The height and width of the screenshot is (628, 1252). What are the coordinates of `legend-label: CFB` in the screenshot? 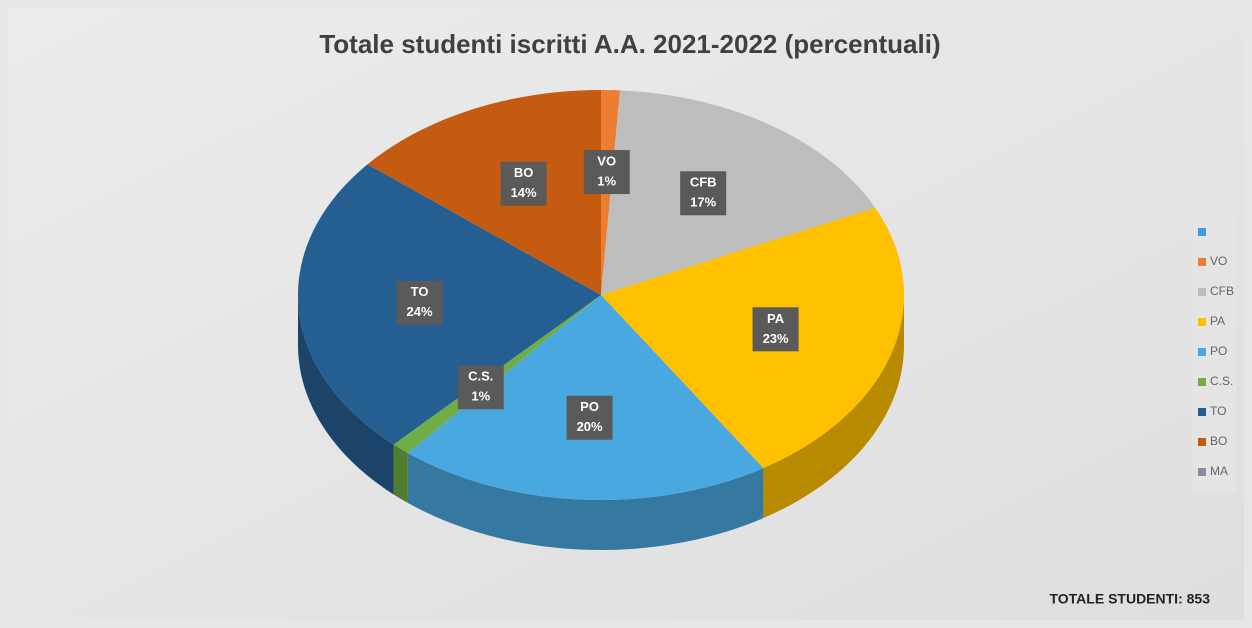 It's located at (1222, 291).